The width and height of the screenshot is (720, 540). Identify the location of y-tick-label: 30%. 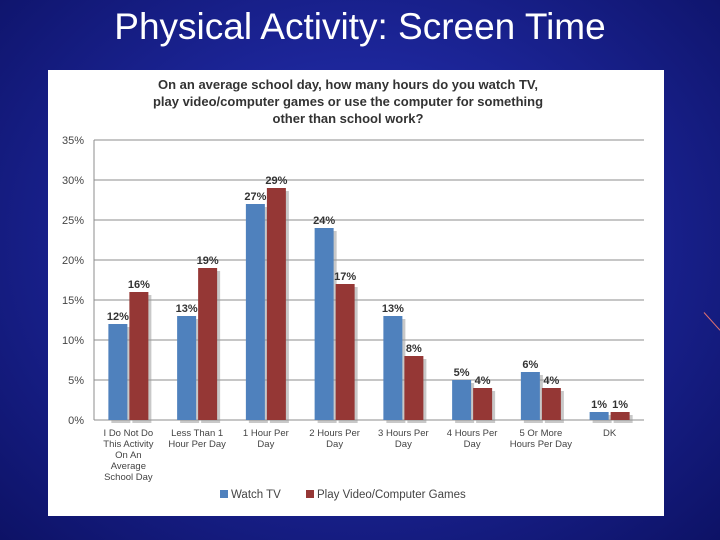
(73, 181).